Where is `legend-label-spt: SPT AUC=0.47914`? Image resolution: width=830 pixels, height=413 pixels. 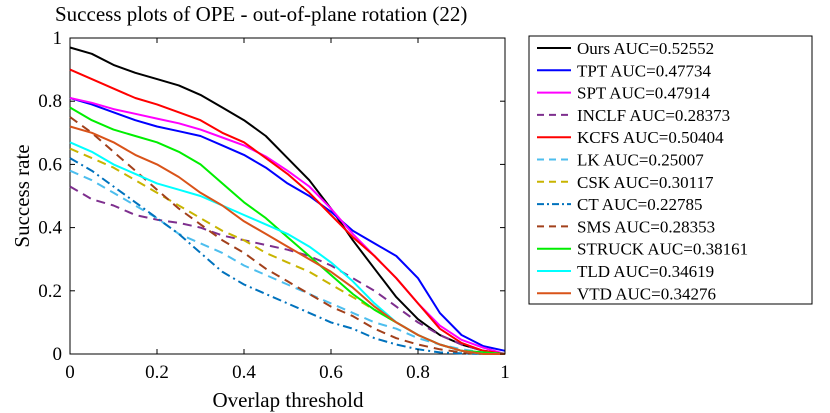
legend-label-spt: SPT AUC=0.47914 is located at coordinates (644, 93).